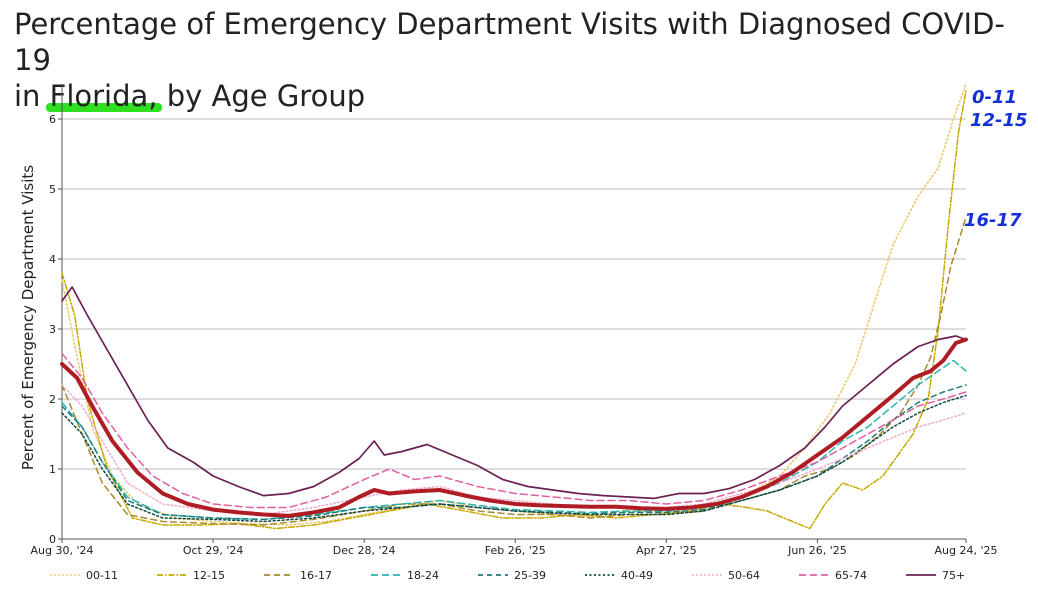 The height and width of the screenshot is (594, 1038). What do you see at coordinates (52, 539) in the screenshot?
I see `y-tick-label: 0` at bounding box center [52, 539].